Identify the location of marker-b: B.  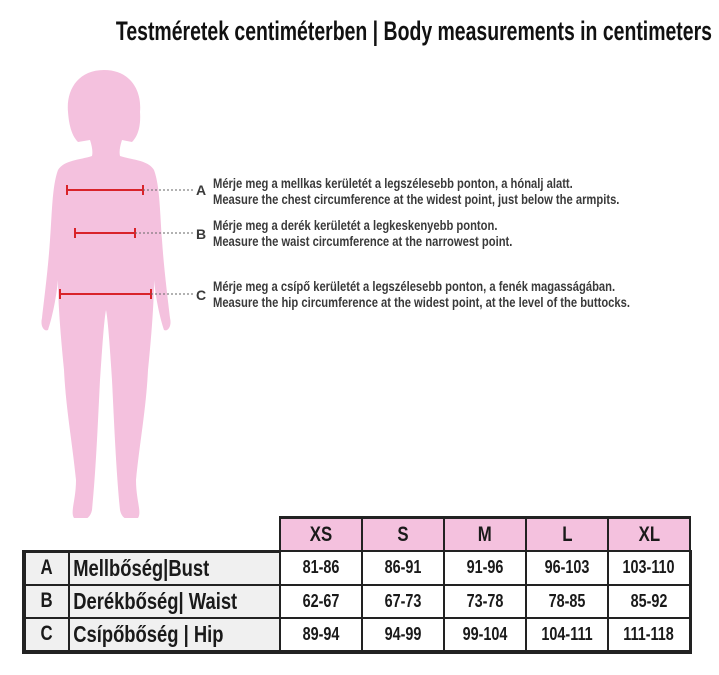
(201, 234).